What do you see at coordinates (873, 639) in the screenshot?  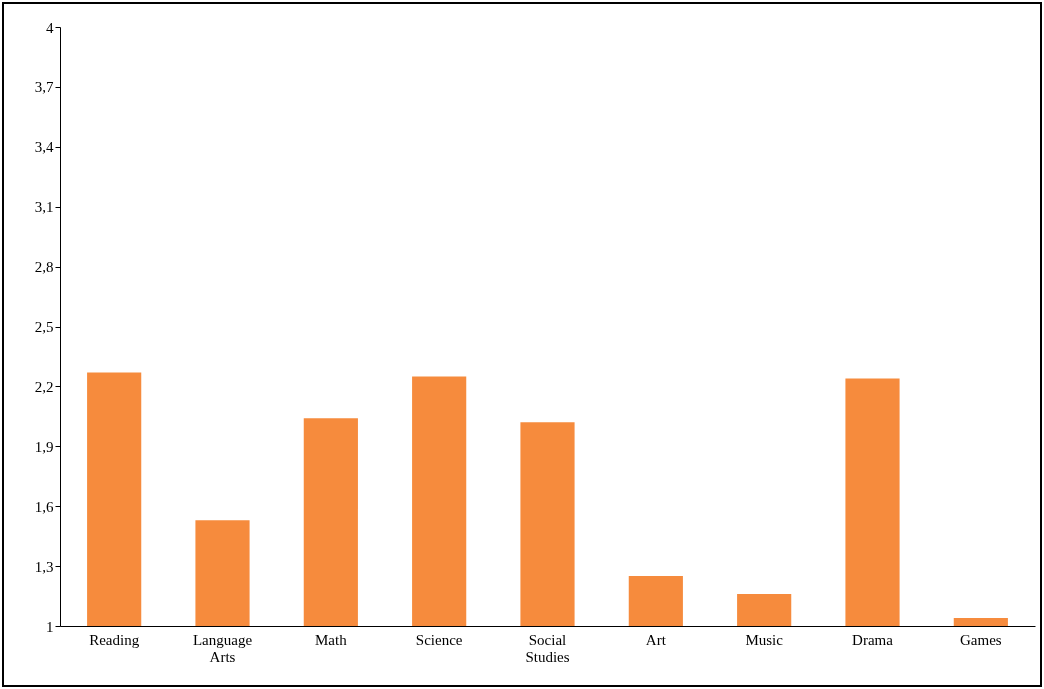 I see `x-tick-label: Drama` at bounding box center [873, 639].